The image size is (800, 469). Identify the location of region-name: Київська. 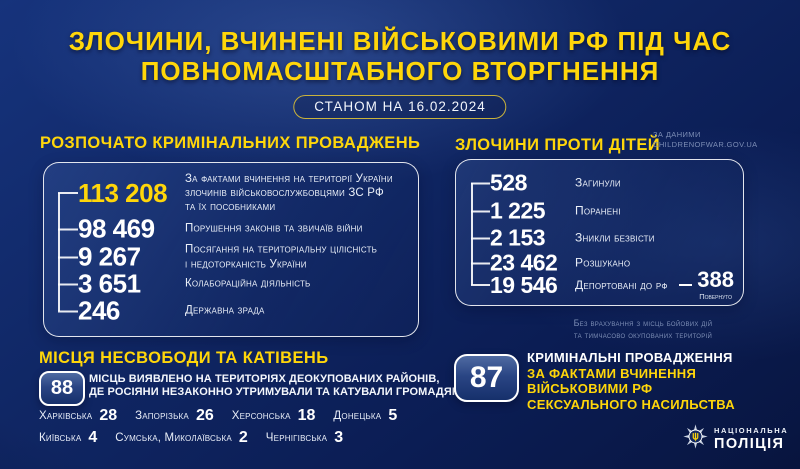
(60, 438).